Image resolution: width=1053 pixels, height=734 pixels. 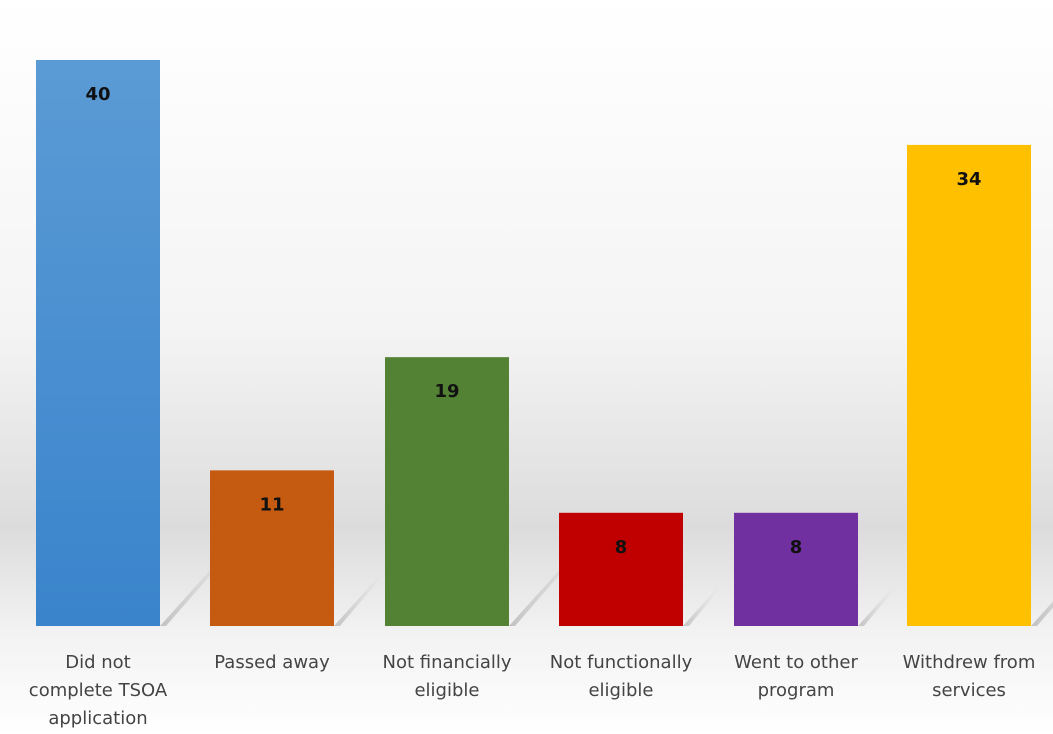 I want to click on category-label: Did not complete TSOA application, so click(x=98, y=690).